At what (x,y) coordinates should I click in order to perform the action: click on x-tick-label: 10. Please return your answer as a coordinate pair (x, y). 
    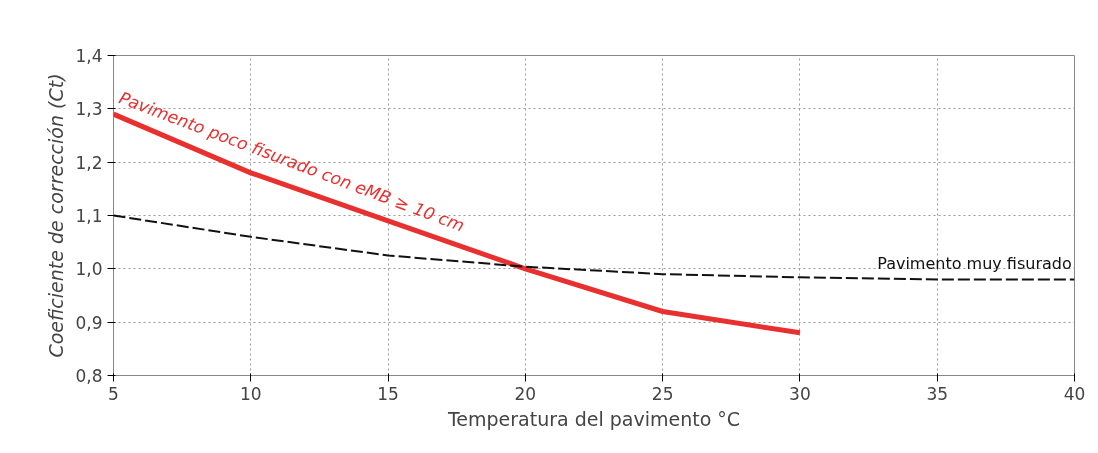
    Looking at the image, I should click on (250, 393).